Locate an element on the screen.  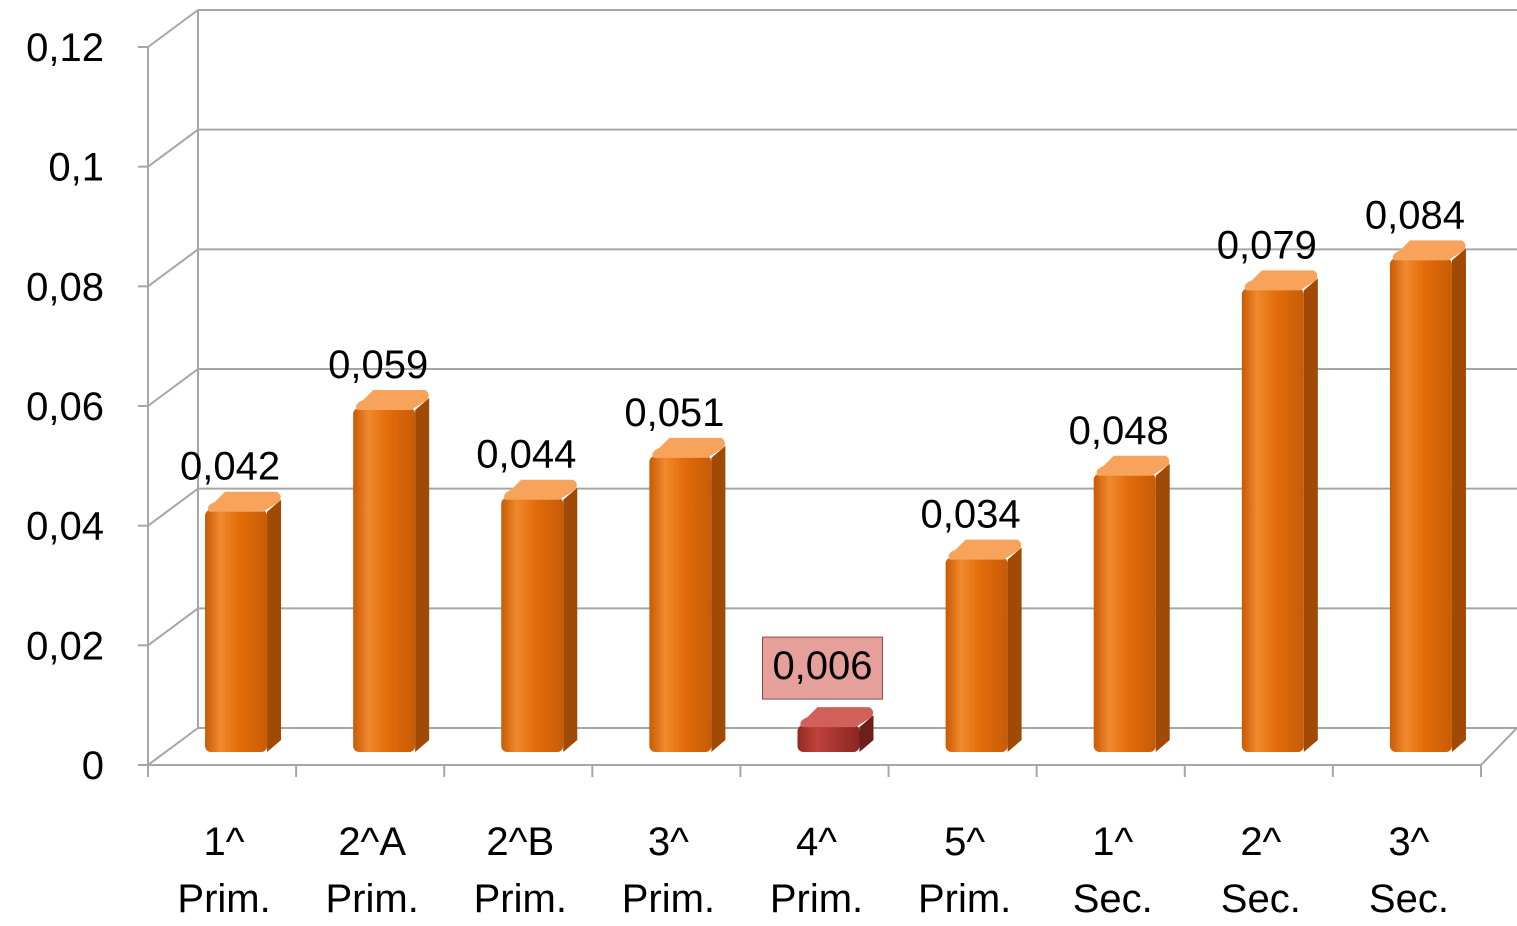
data-label: 0,059 is located at coordinates (378, 365).